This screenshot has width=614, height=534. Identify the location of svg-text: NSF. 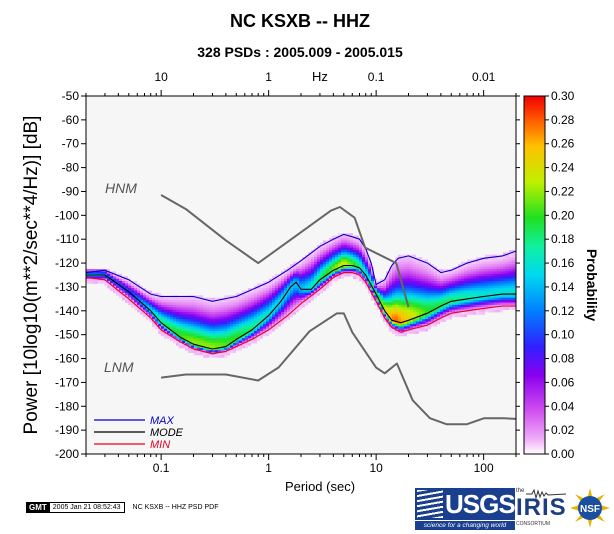
(590, 509).